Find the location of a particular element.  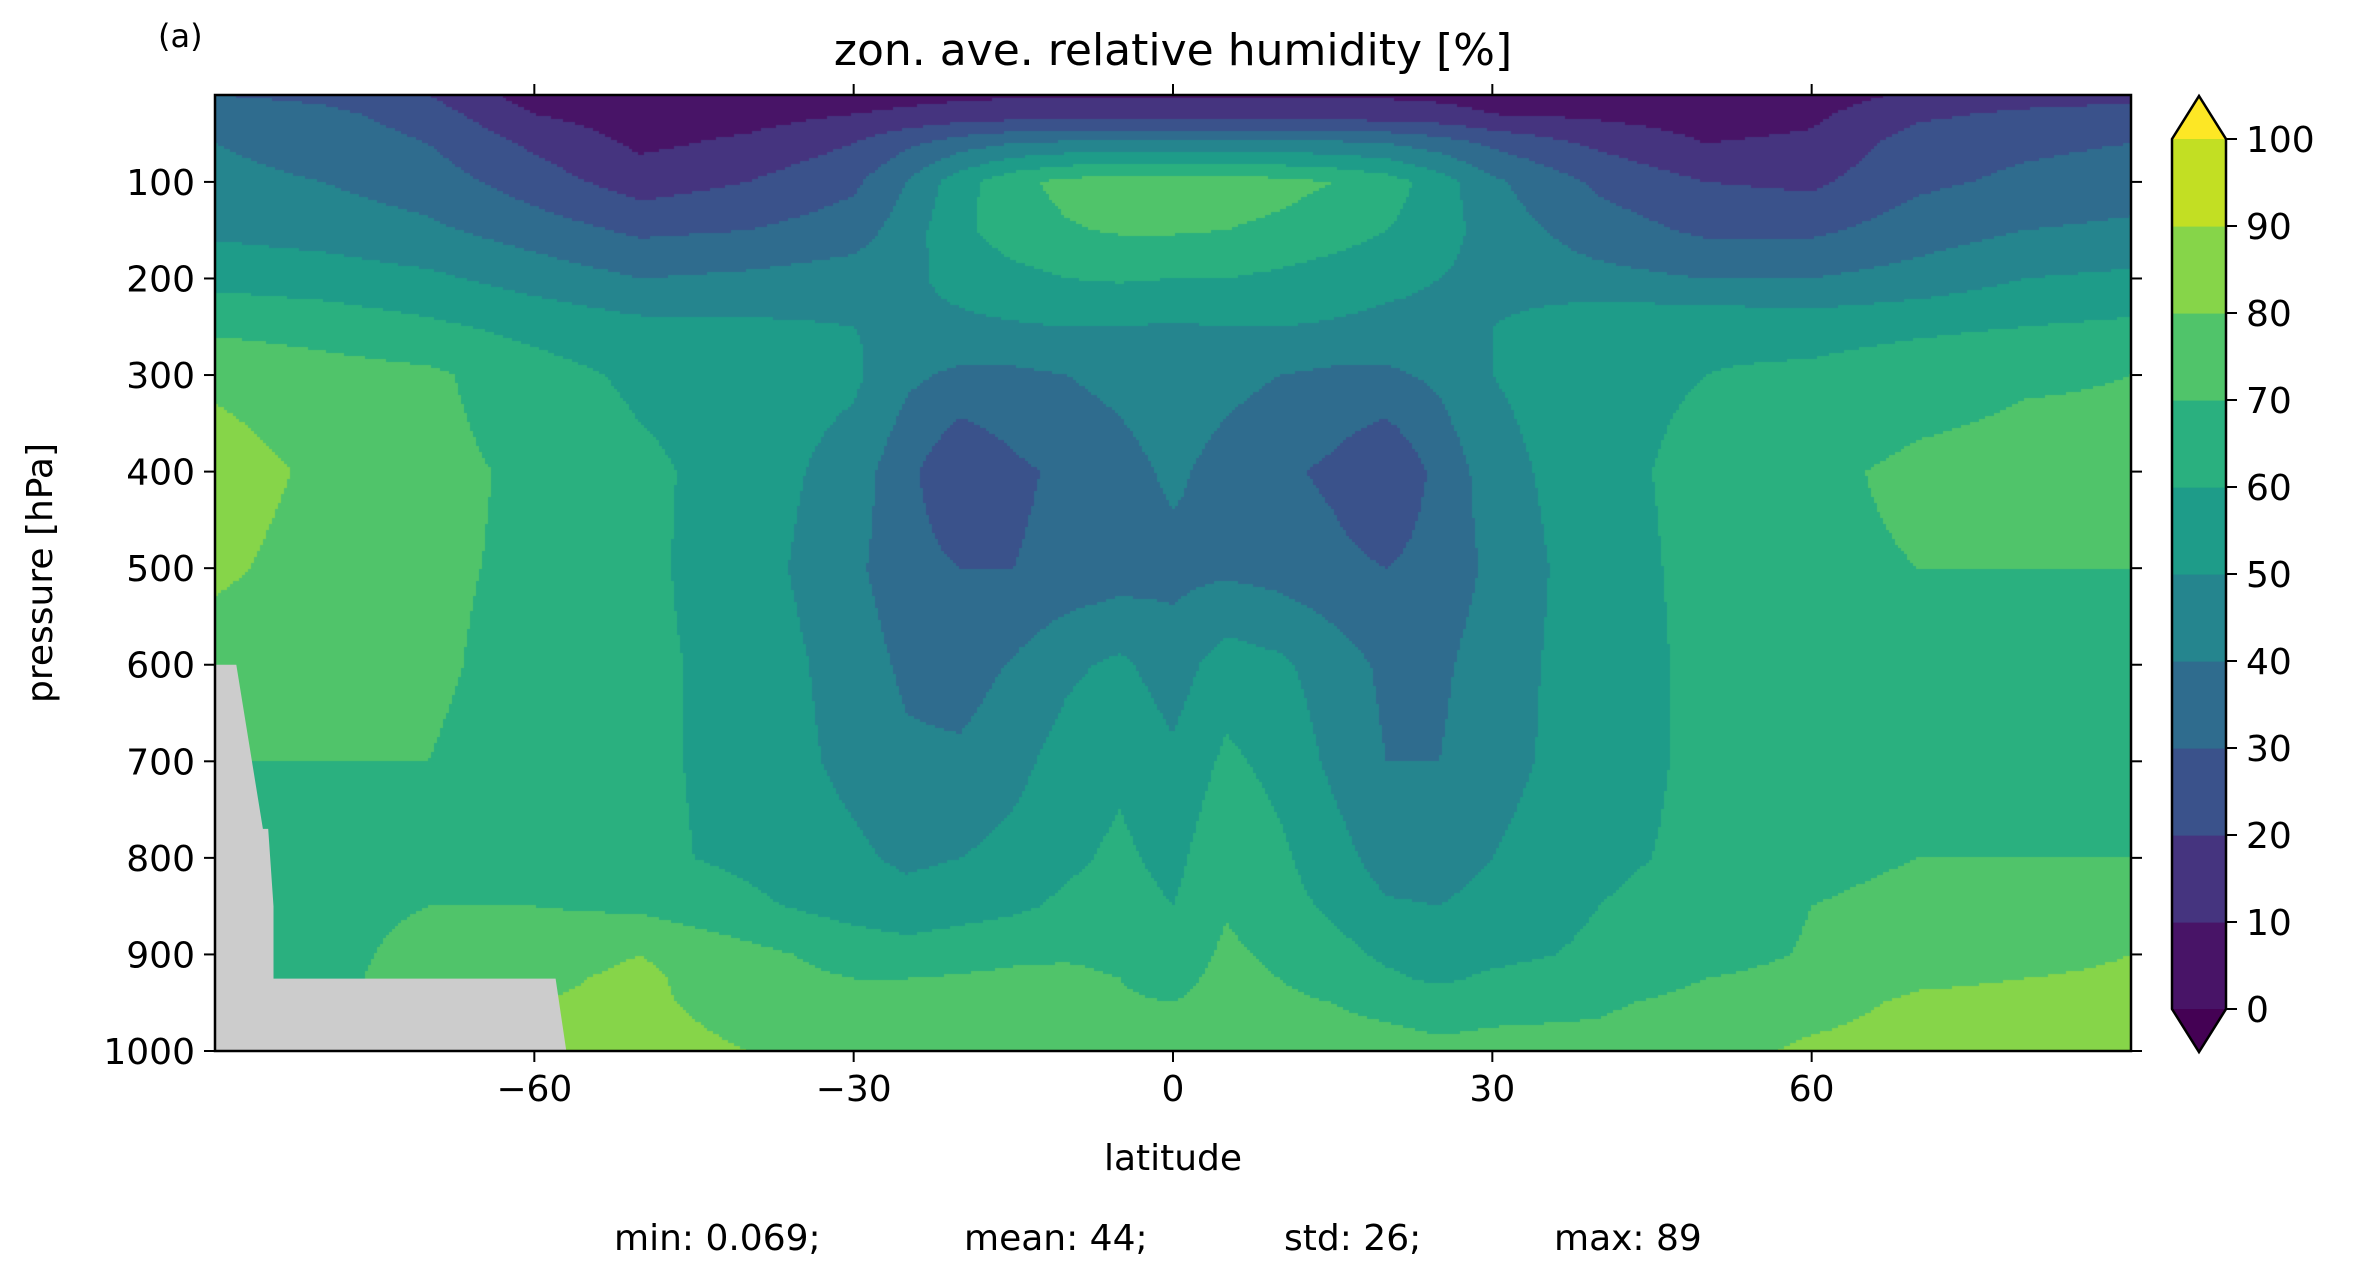

colorbar-tick-label: 50 is located at coordinates (2269, 575).